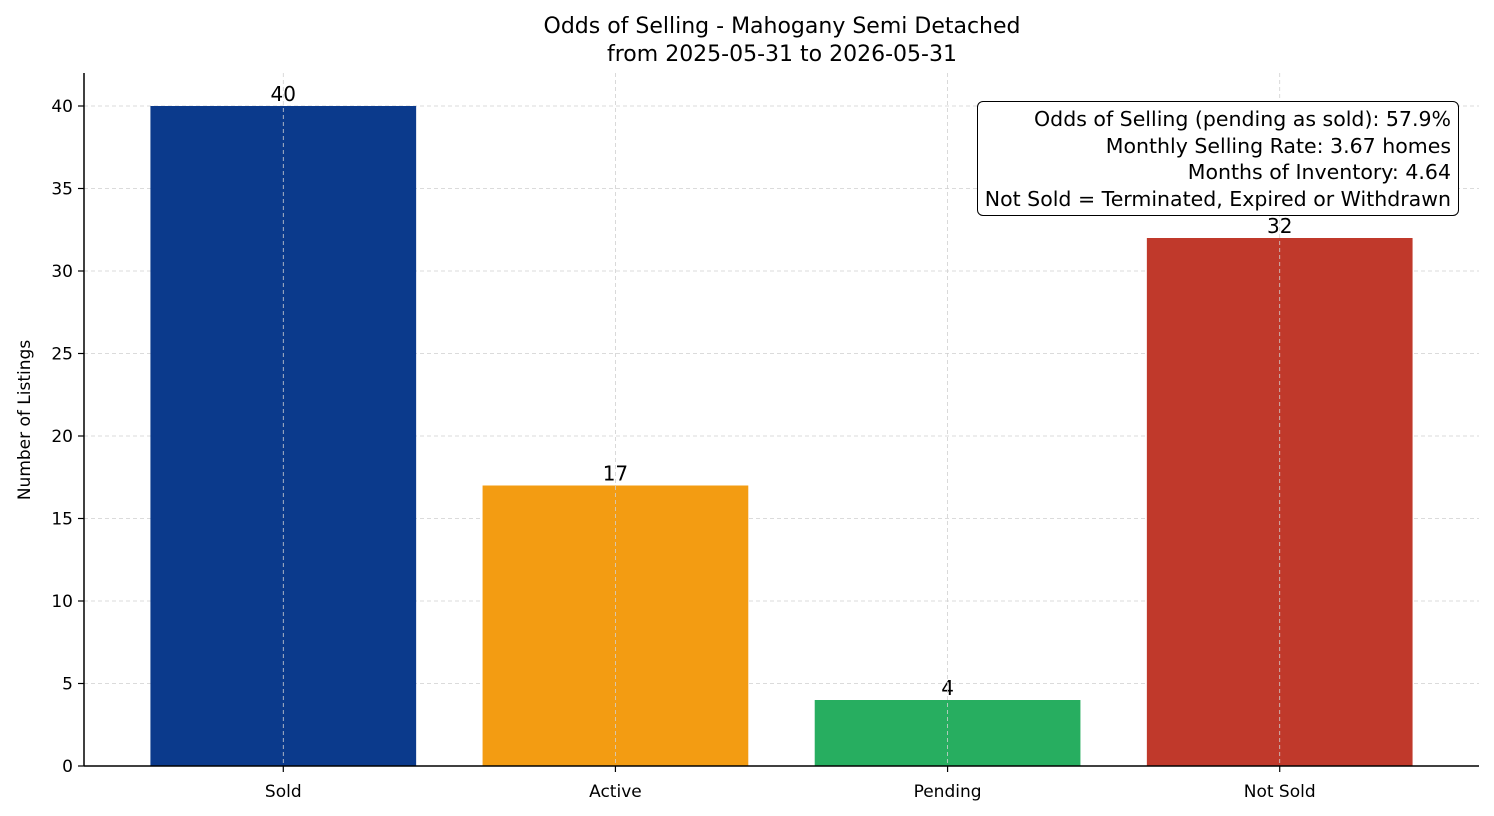 This screenshot has width=1494, height=816. I want to click on x-tick-label: Pending, so click(948, 792).